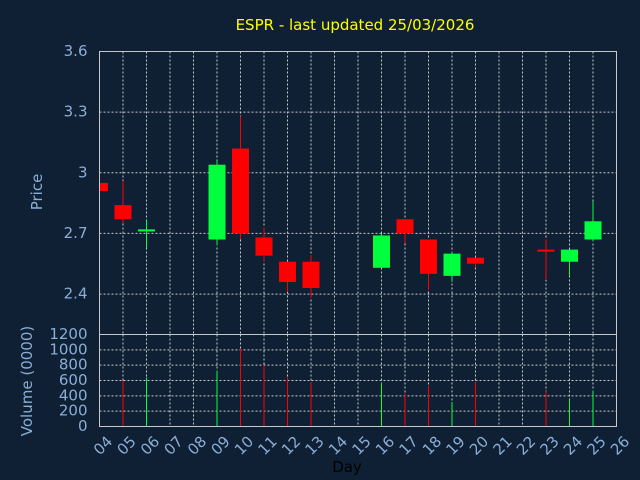 Image resolution: width=640 pixels, height=480 pixels. Describe the element at coordinates (73, 380) in the screenshot. I see `volume-tick-label: 600` at that location.